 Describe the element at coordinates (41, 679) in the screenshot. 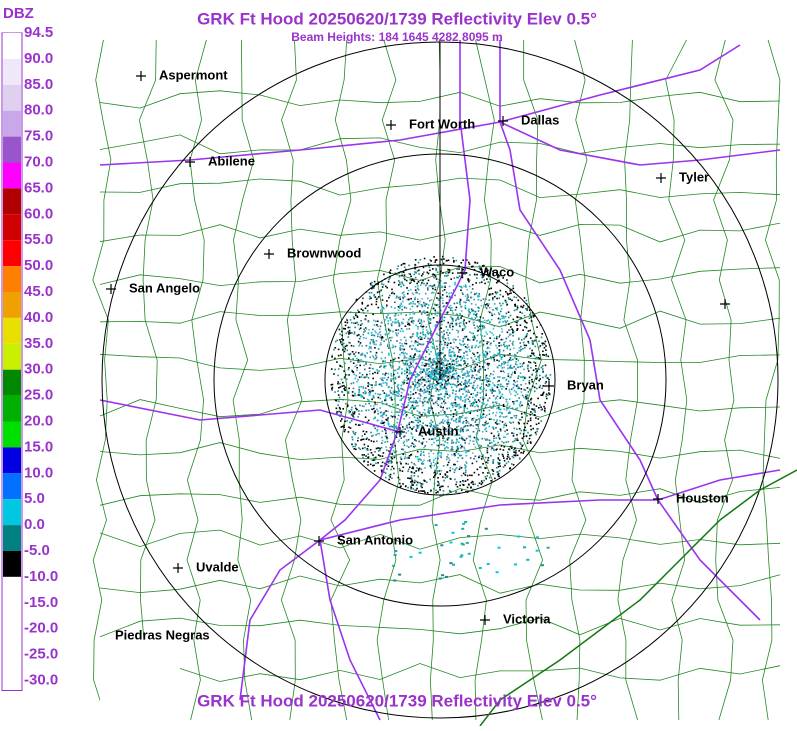

I see `legend-label: -30.0` at that location.